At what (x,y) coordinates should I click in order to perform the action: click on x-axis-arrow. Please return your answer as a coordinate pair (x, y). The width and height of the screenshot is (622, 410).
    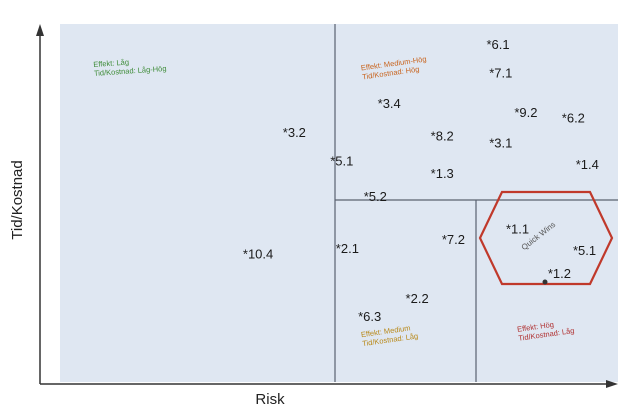
    Looking at the image, I should click on (612, 384).